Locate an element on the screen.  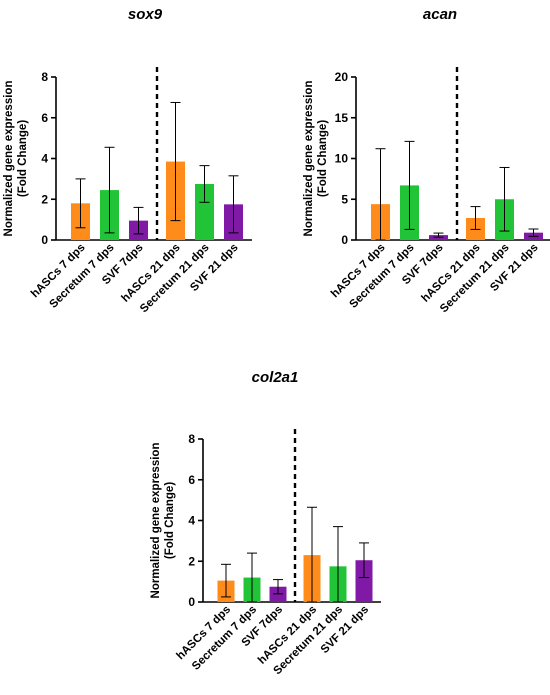
y-tick-label: 20 is located at coordinates (342, 77).